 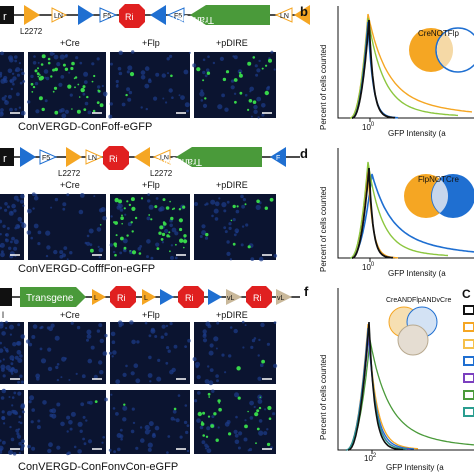 What do you see at coordinates (284, 16) in the screenshot?
I see `element-label: LN` at bounding box center [284, 16].